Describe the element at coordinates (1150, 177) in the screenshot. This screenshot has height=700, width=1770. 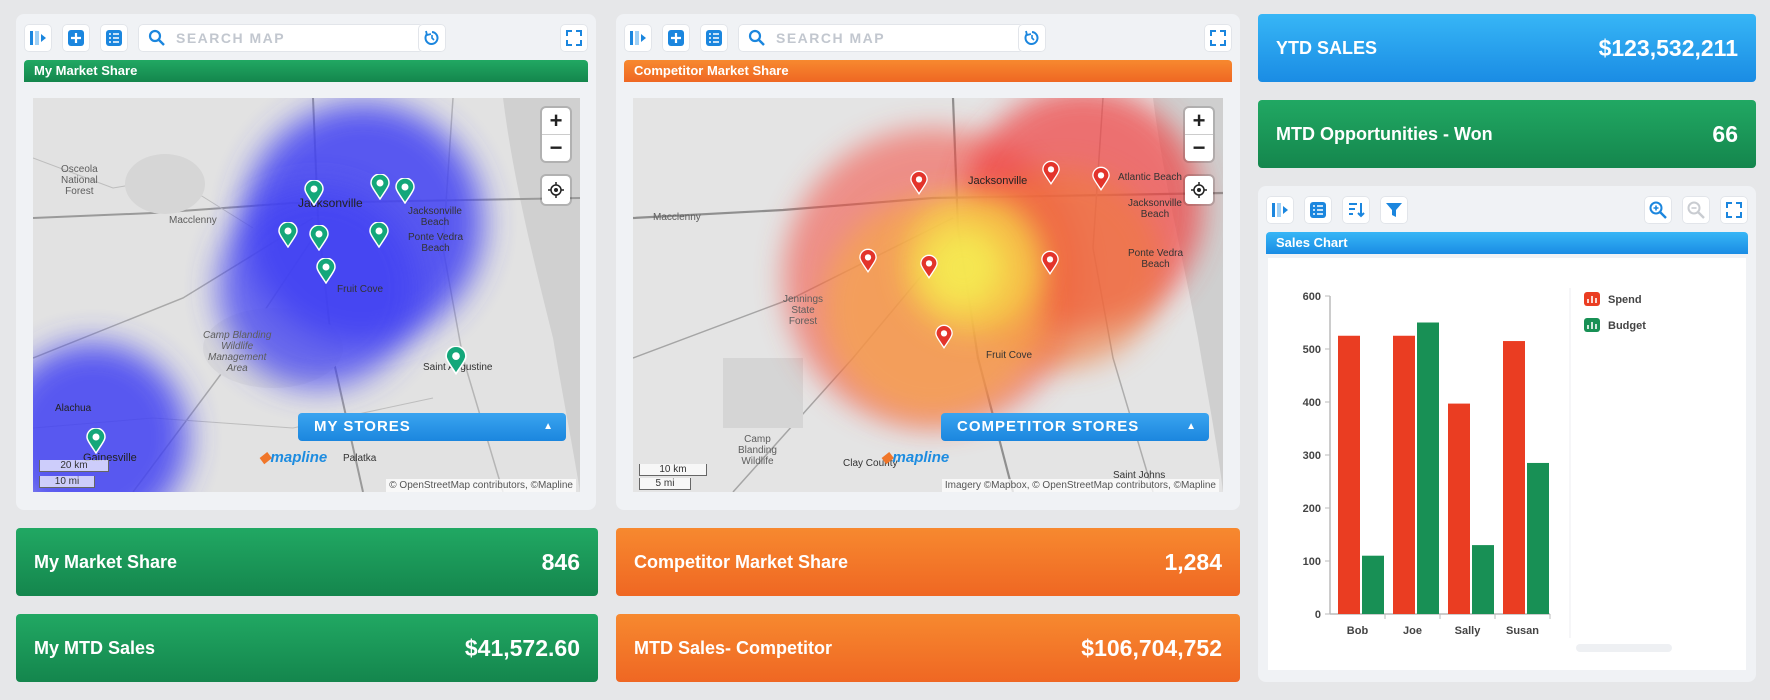
I see `map-label: Atlantic Beach` at that location.